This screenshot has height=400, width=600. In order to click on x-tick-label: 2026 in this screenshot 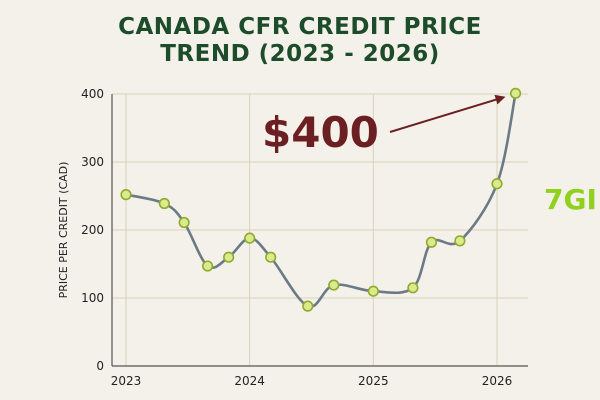, I will do `click(497, 381)`.